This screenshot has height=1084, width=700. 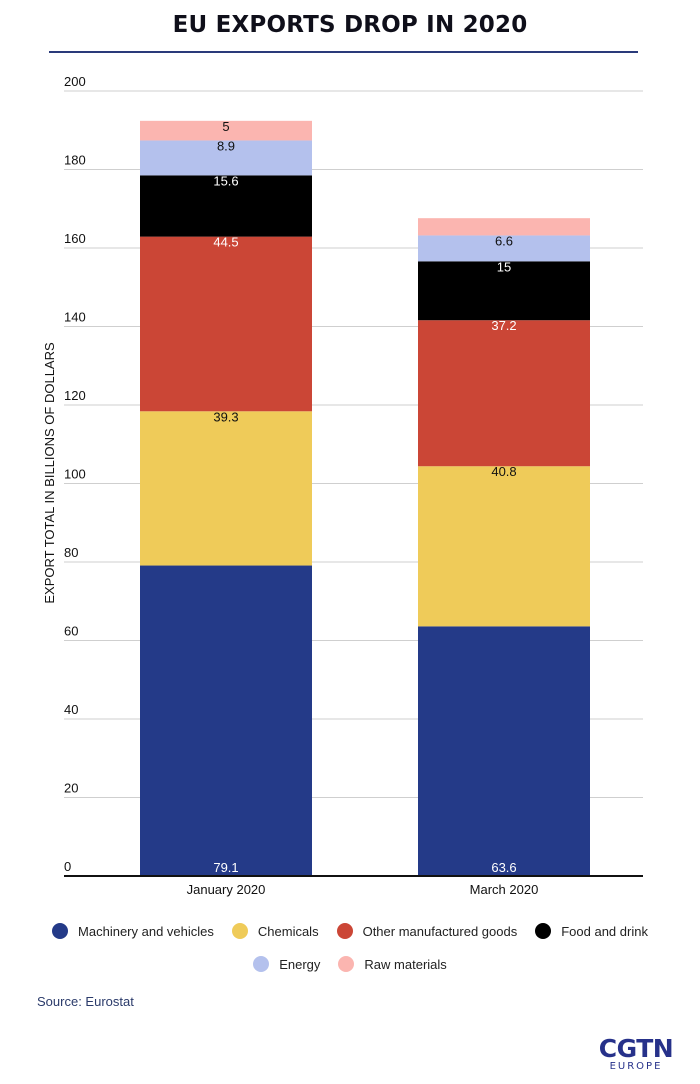 I want to click on logo-sub-text: EUROPE, so click(x=636, y=1066).